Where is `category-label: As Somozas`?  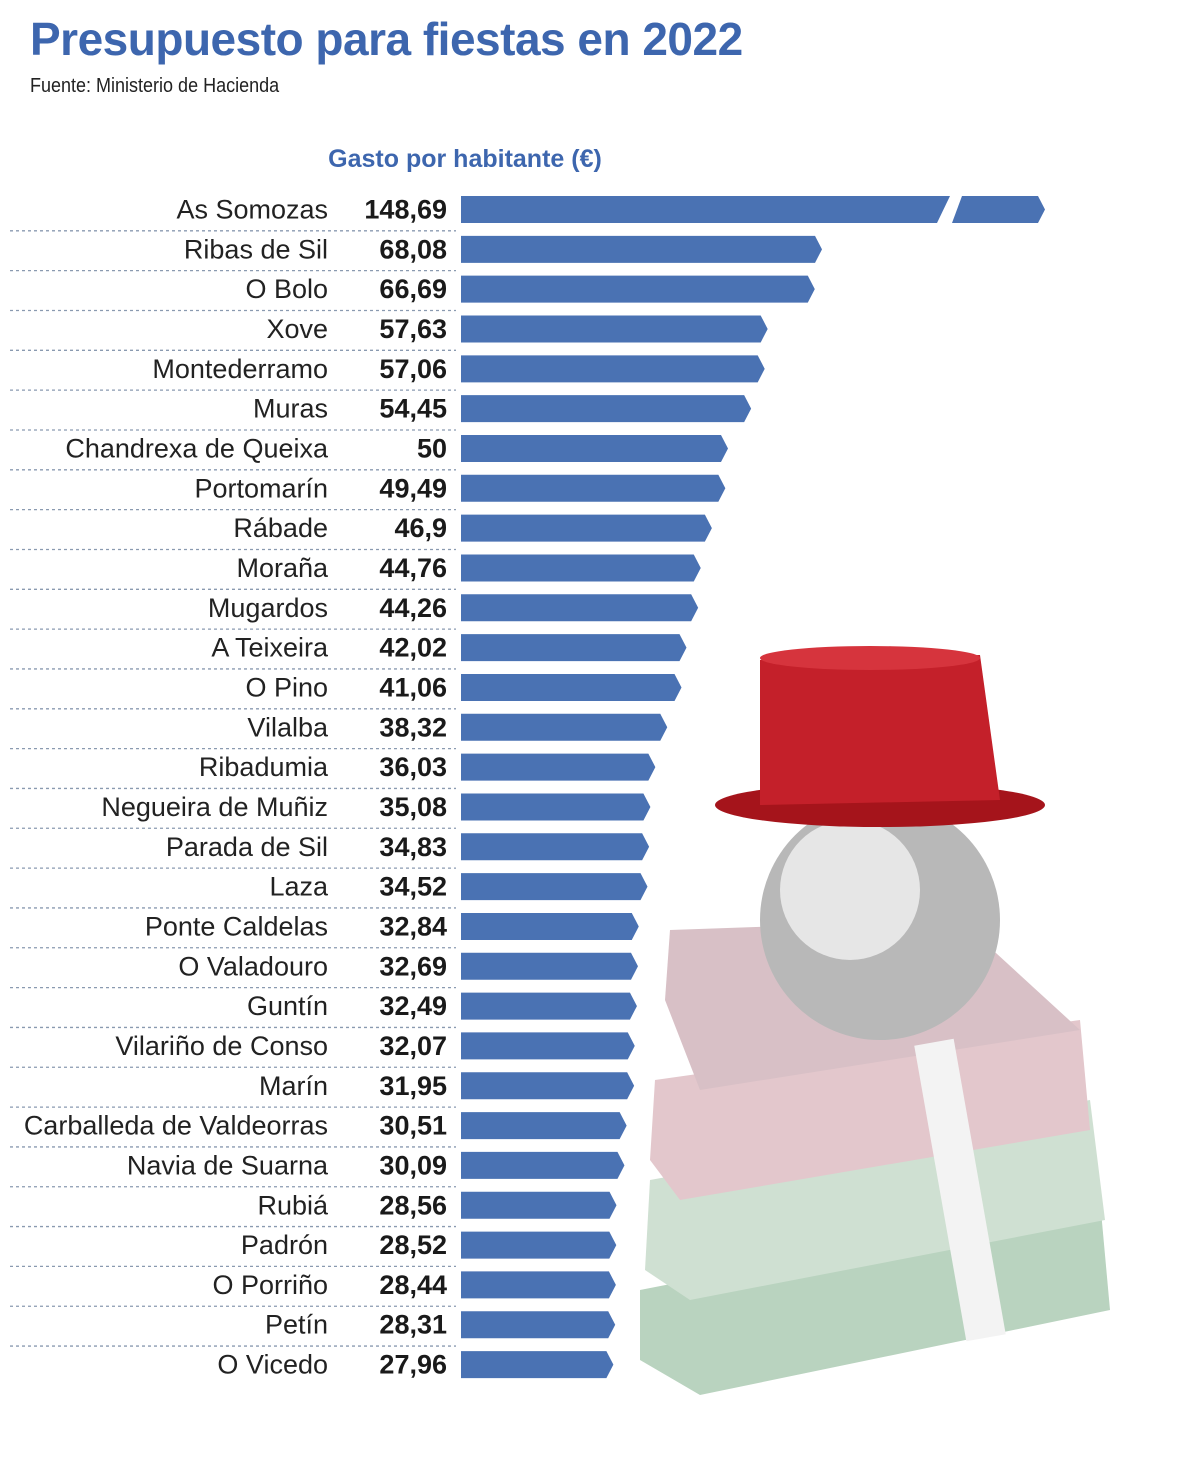
category-label: As Somozas is located at coordinates (252, 210).